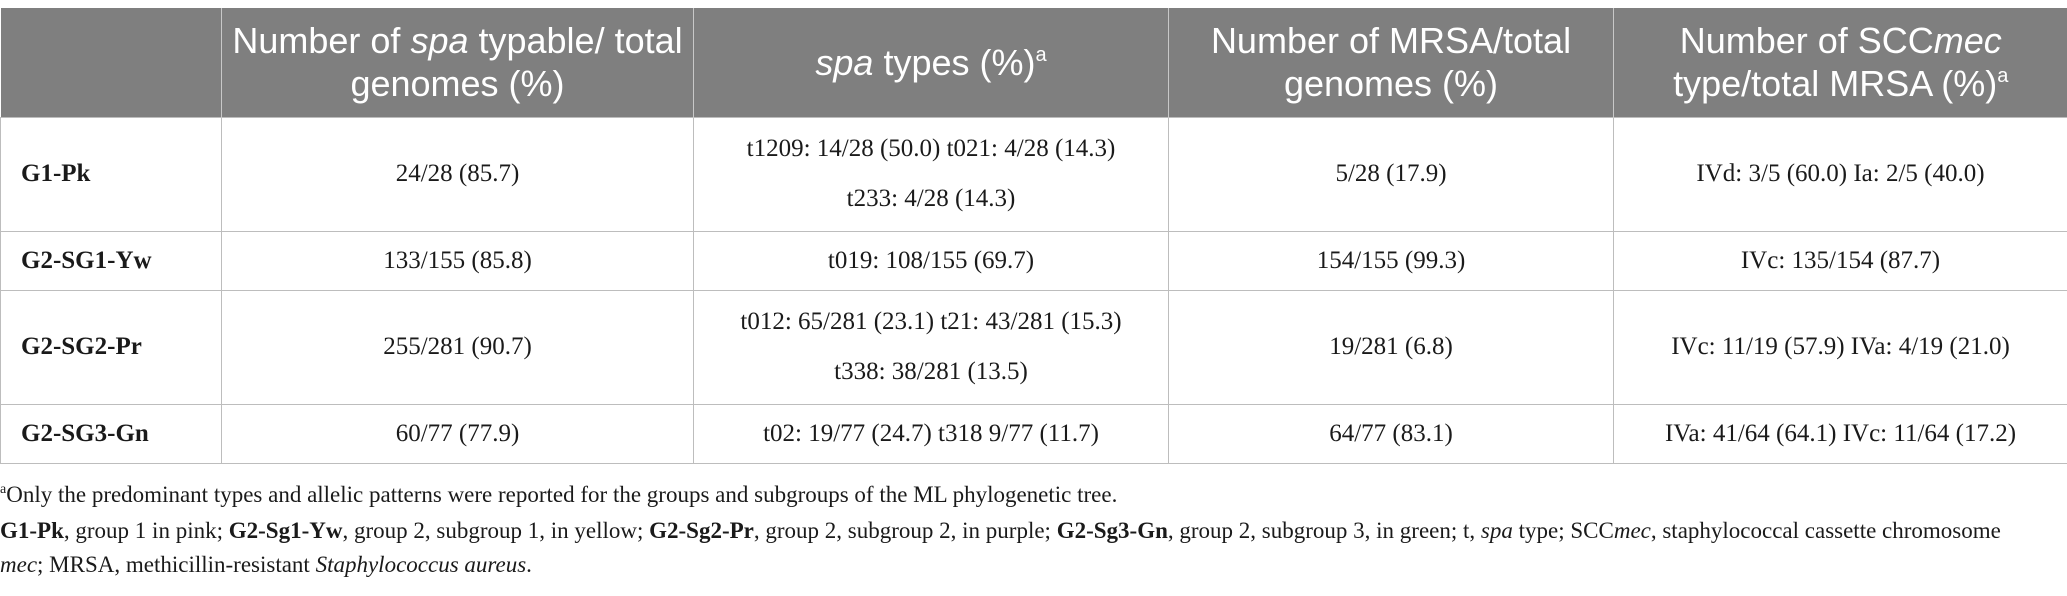  I want to click on spa-typable-cell: 133/155 (85.8), so click(457, 260).